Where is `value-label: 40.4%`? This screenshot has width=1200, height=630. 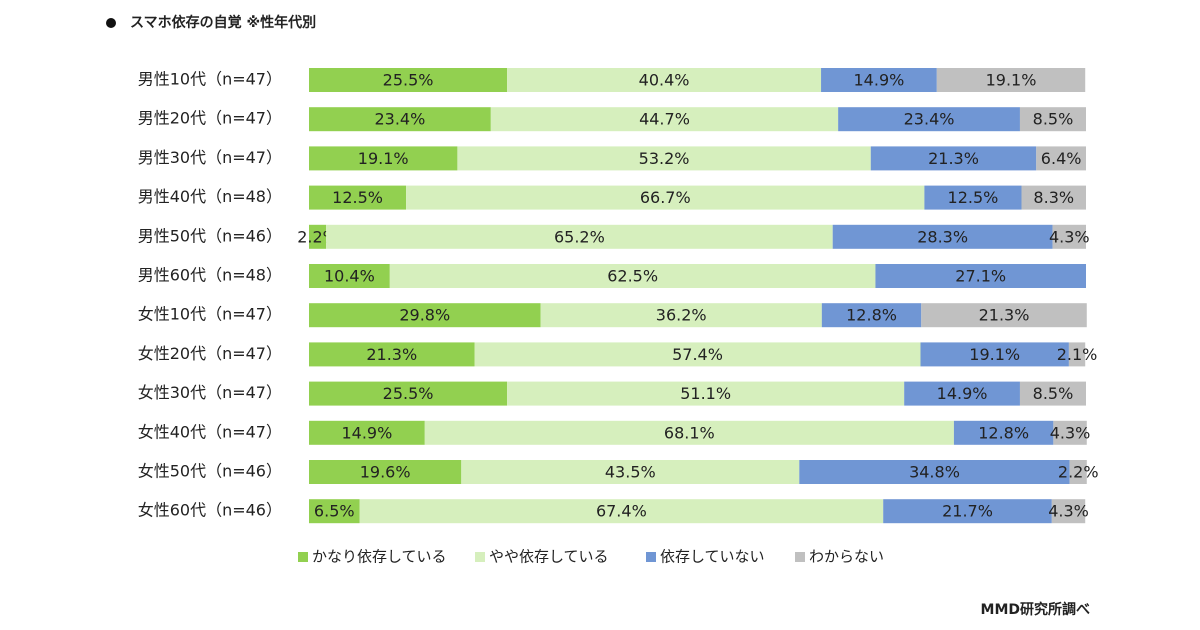 value-label: 40.4% is located at coordinates (664, 80).